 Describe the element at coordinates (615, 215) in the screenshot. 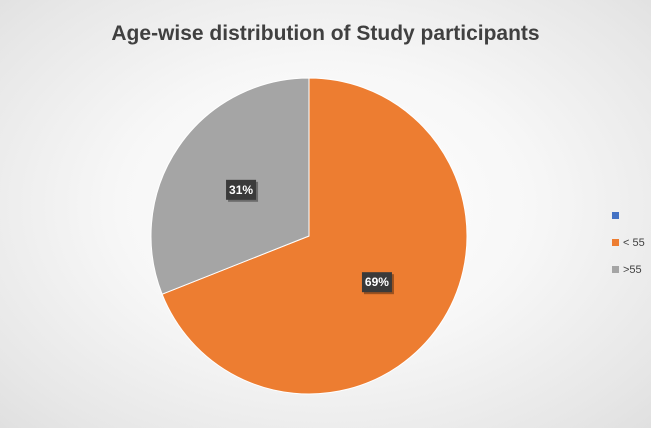

I see `legend-swatch-unnamed` at that location.